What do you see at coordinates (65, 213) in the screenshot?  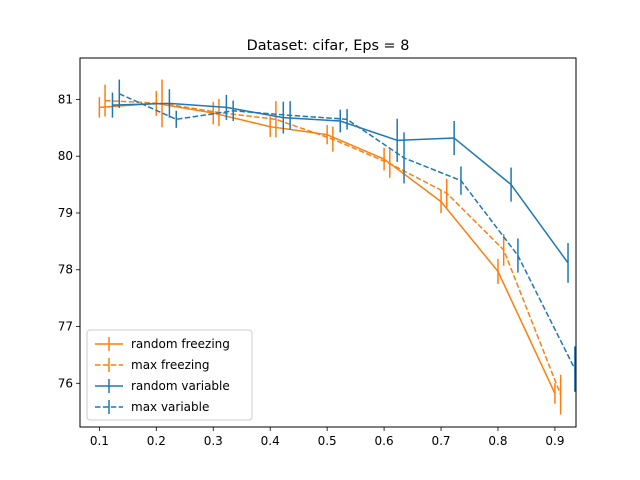 I see `y-tick-label: 79` at bounding box center [65, 213].